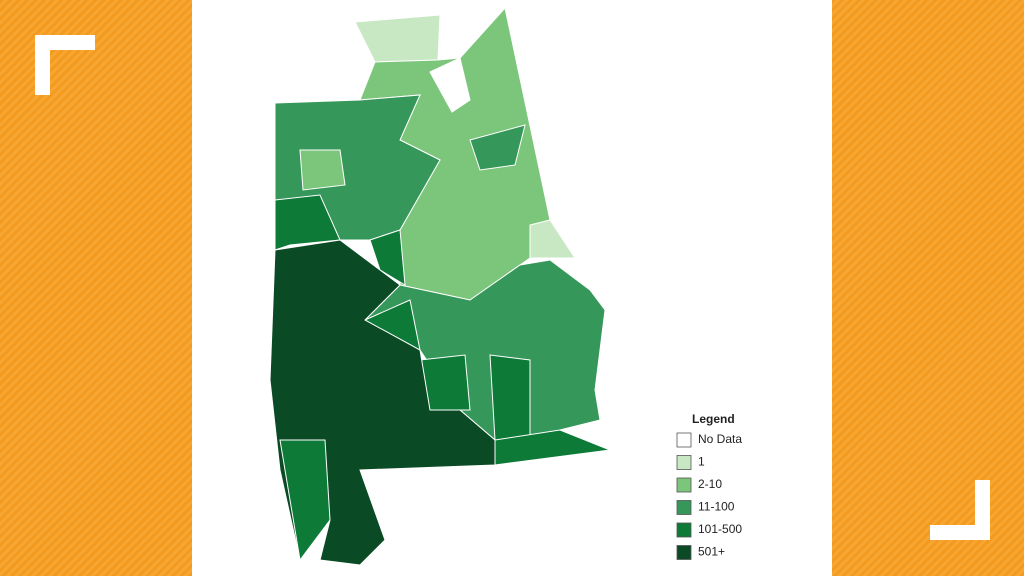 The width and height of the screenshot is (1024, 576). What do you see at coordinates (720, 439) in the screenshot?
I see `legend-label: No Data` at bounding box center [720, 439].